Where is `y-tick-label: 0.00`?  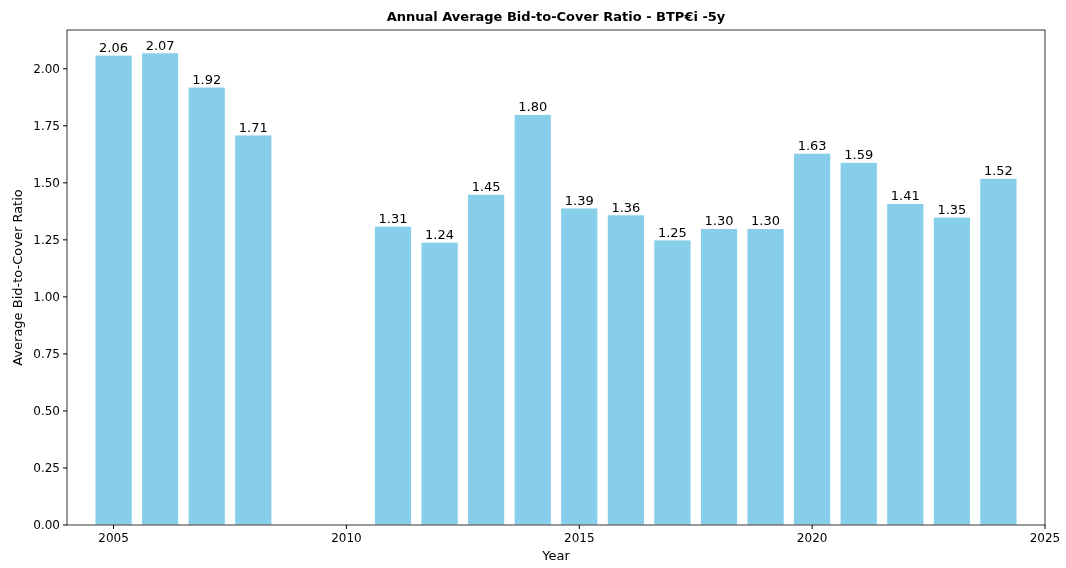 y-tick-label: 0.00 is located at coordinates (46, 525).